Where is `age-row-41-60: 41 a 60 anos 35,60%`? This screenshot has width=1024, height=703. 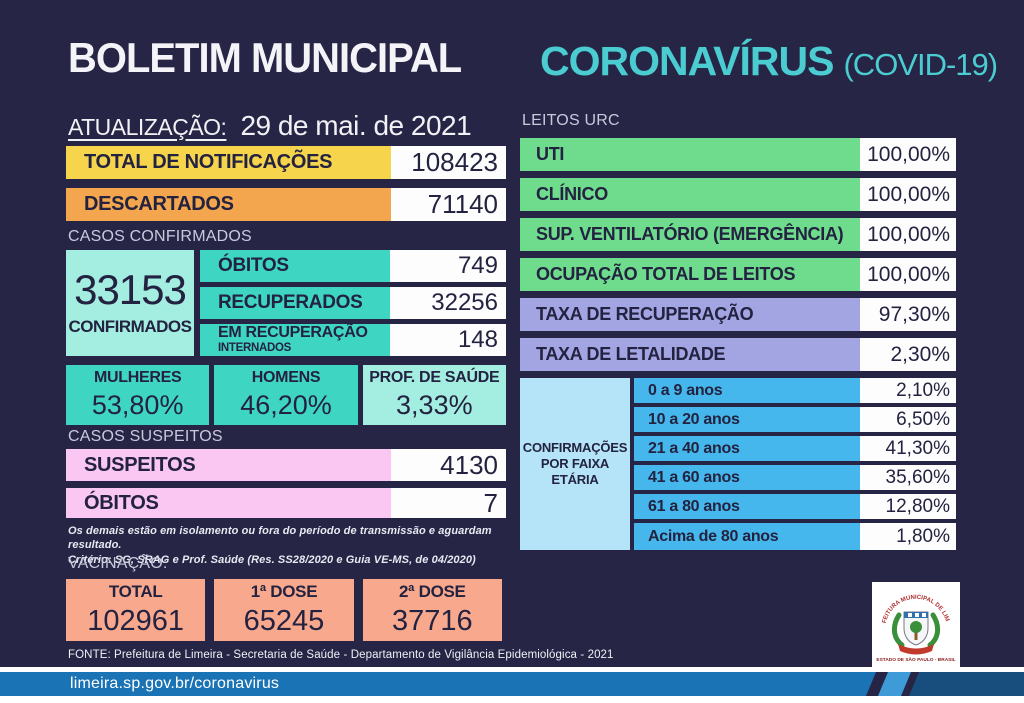 age-row-41-60: 41 a 60 anos 35,60% is located at coordinates (795, 477).